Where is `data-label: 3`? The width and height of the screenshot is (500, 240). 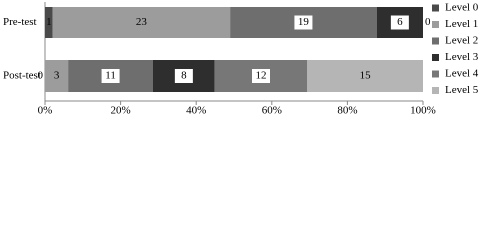 data-label: 3 is located at coordinates (57, 76).